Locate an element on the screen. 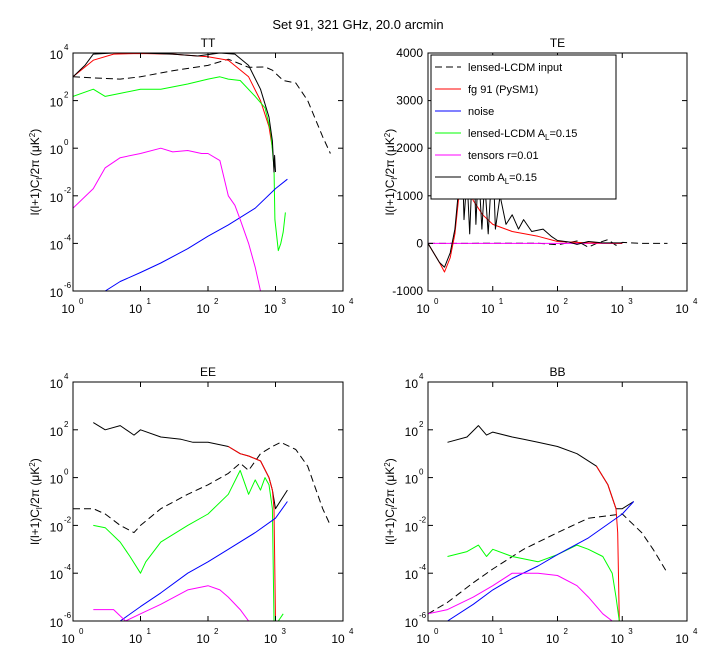 Image resolution: width=719 pixels, height=670 pixels. legend-label-fg: fg 91 (PySM1) is located at coordinates (503, 90).